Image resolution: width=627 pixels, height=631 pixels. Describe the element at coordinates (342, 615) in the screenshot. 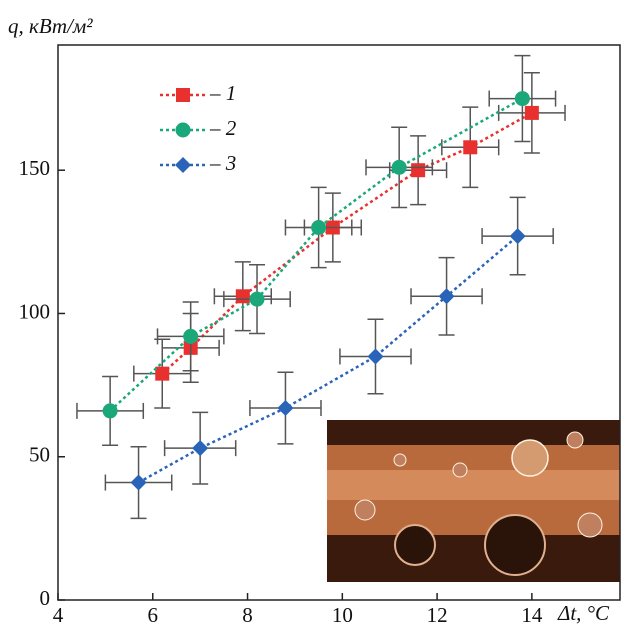

I see `x-tick-label: 10` at that location.